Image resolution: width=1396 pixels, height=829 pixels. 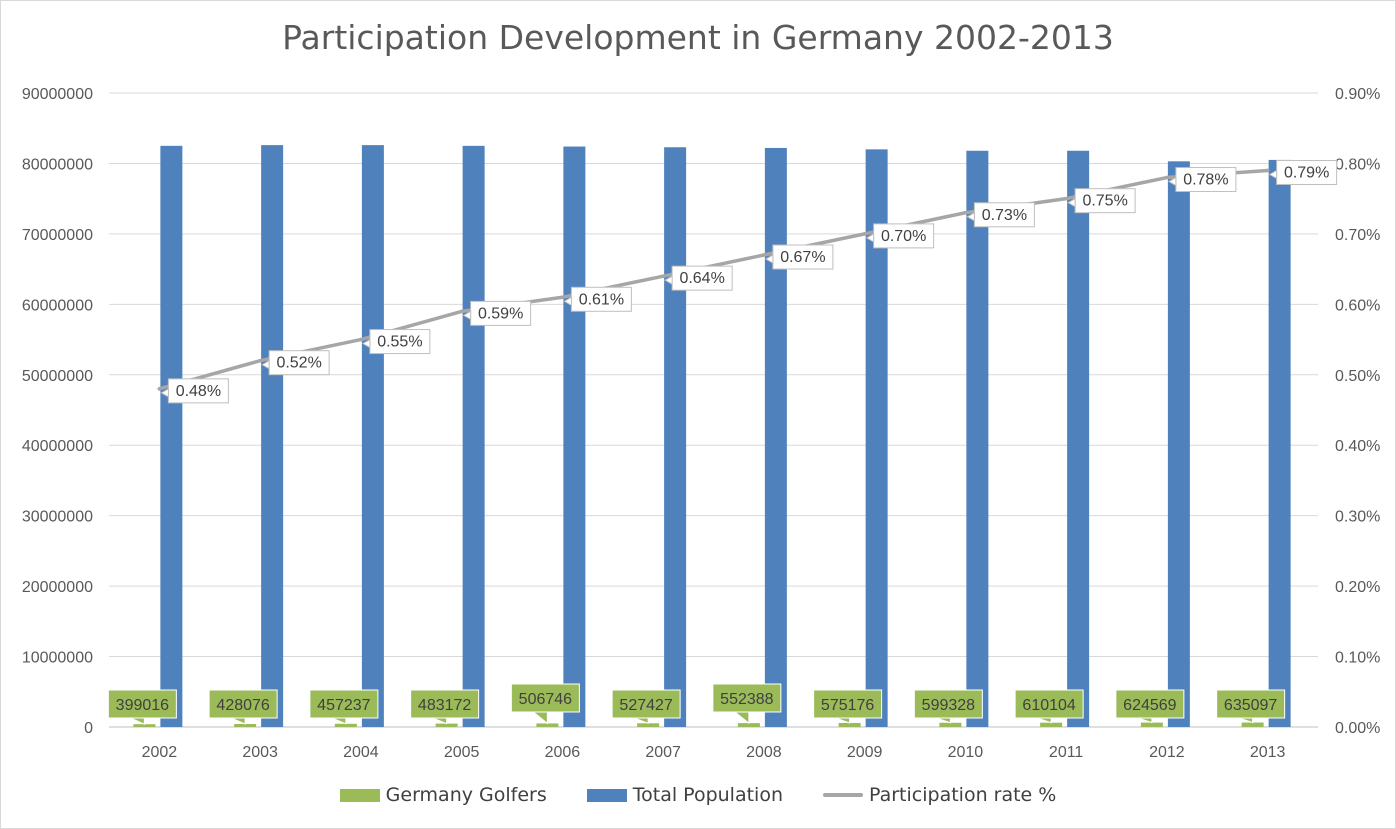 What do you see at coordinates (1357, 728) in the screenshot?
I see `y-right-tick-label: 0.00%` at bounding box center [1357, 728].